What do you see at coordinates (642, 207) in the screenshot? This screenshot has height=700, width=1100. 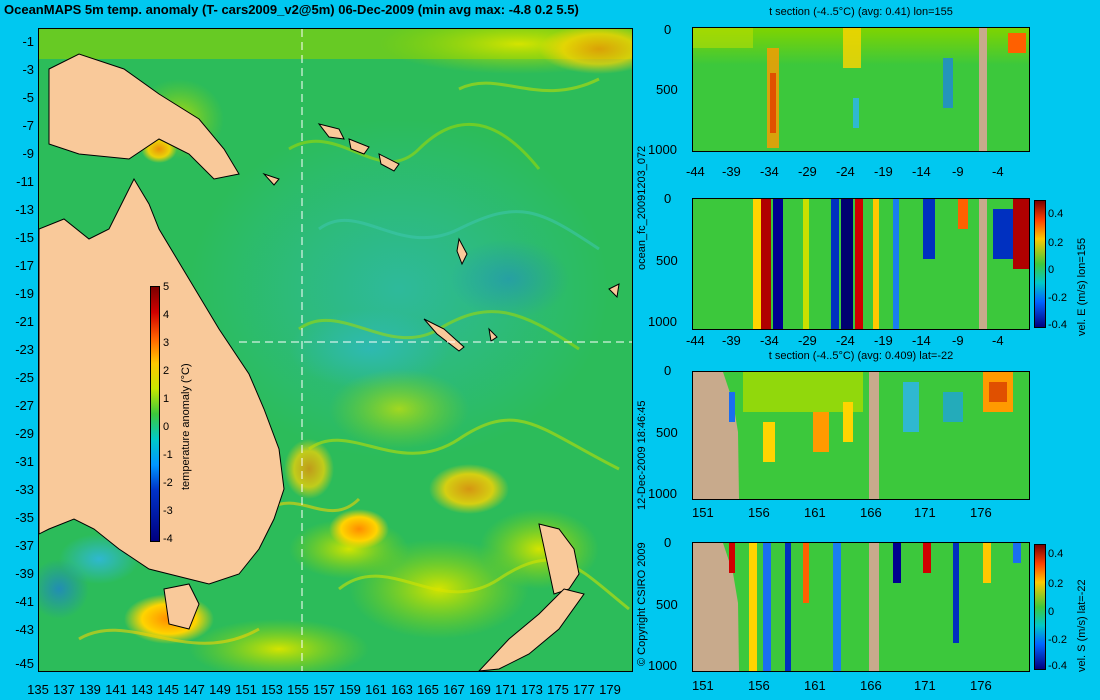 I see `run-id-label: ocean_fc_20091203_072` at bounding box center [642, 207].